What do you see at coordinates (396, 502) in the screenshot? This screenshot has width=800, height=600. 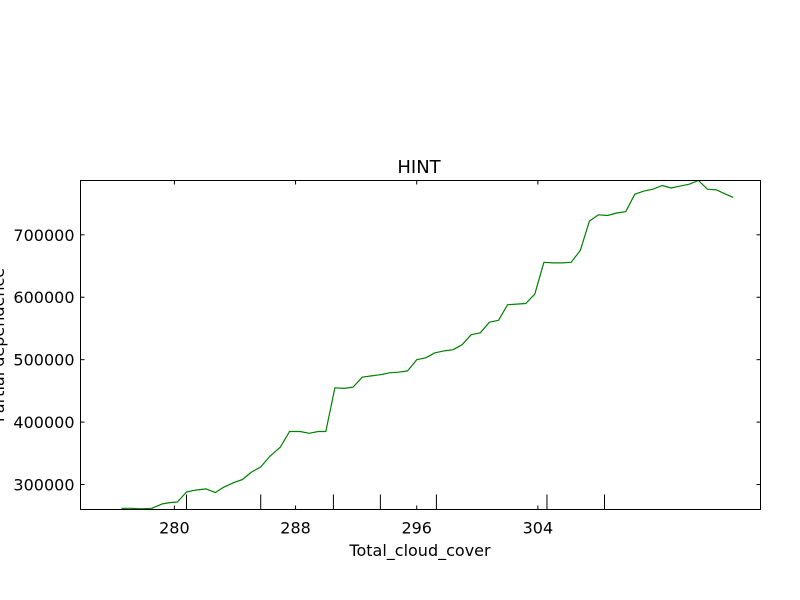 I see `decile-marks` at bounding box center [396, 502].